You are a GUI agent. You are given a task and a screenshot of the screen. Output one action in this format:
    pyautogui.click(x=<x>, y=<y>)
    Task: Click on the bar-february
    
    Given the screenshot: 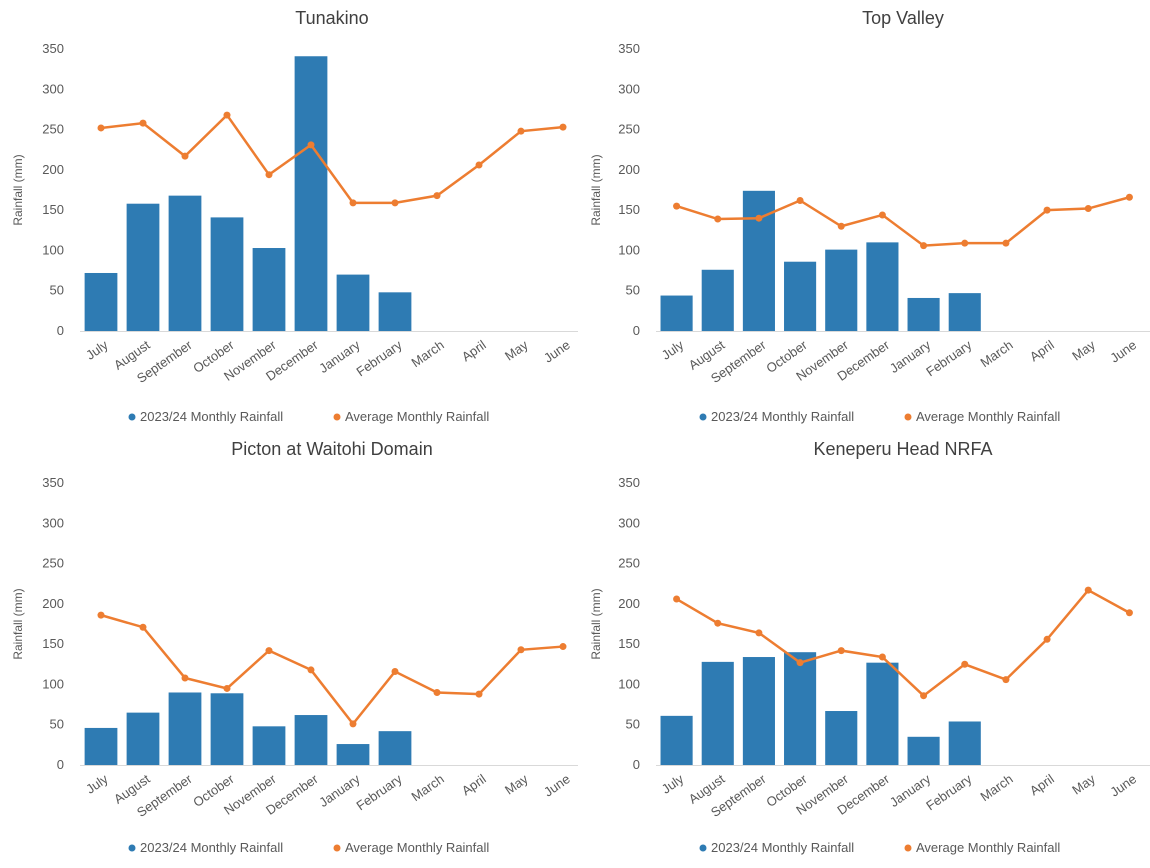 What is the action you would take?
    pyautogui.click(x=964, y=743)
    